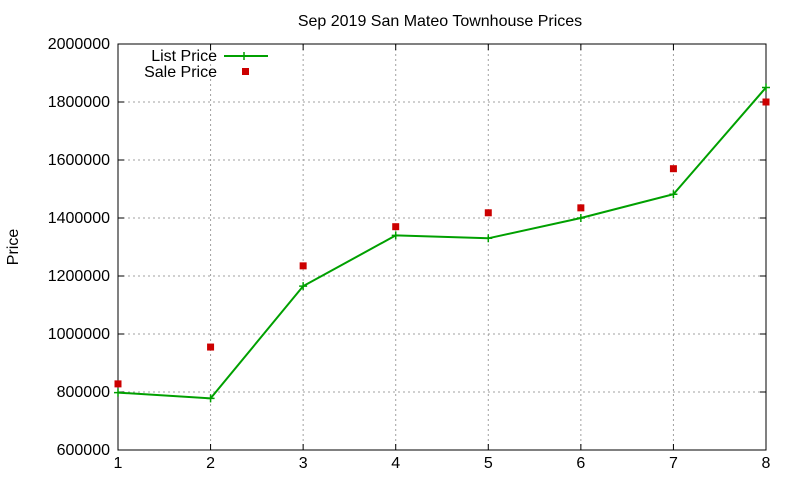 This screenshot has height=480, width=800. I want to click on legend-marker-list-price, so click(244, 56).